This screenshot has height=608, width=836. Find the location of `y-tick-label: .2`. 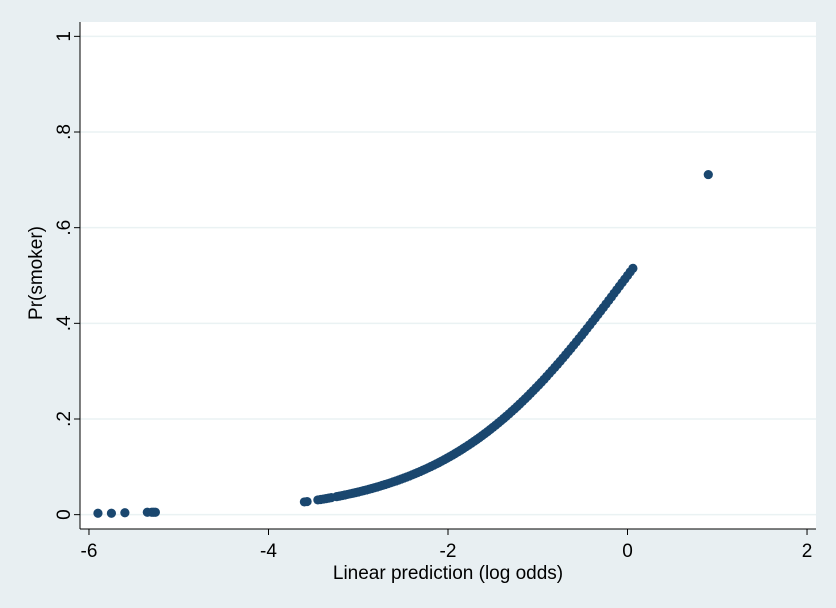

y-tick-label: .2 is located at coordinates (64, 419).